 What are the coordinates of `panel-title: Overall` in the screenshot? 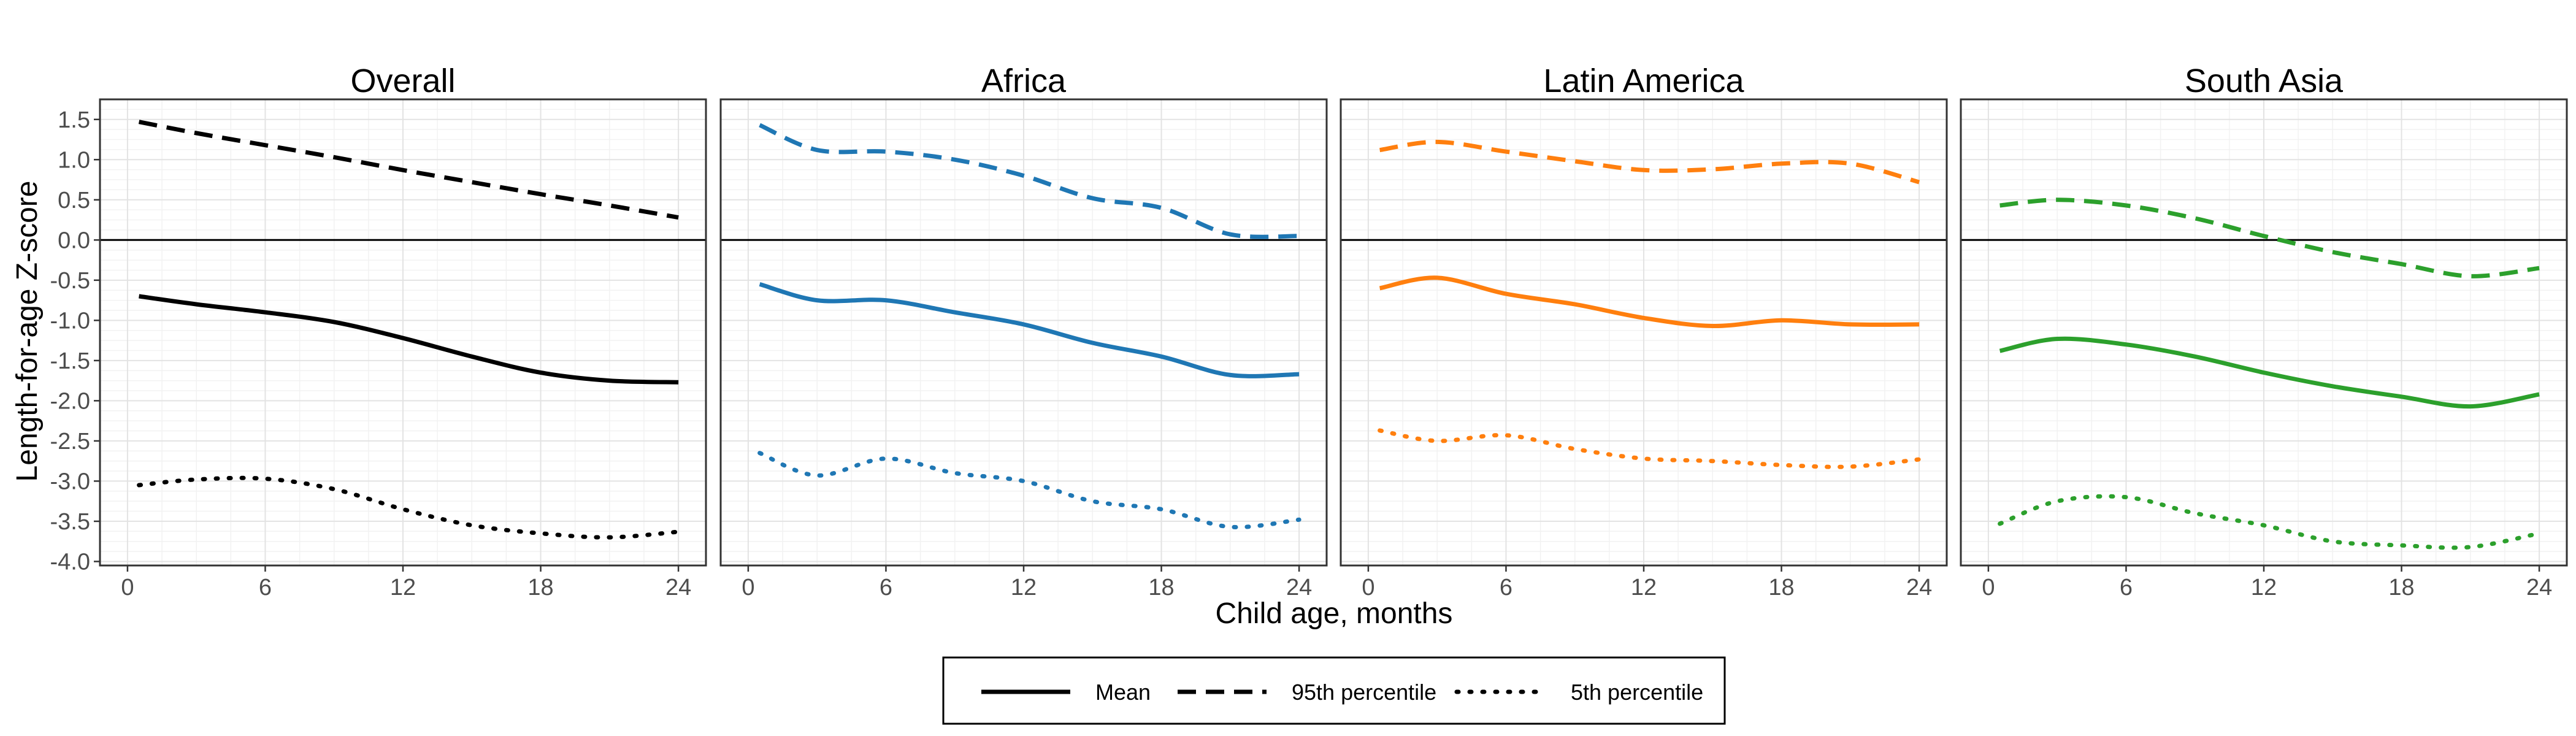 It's located at (402, 81).